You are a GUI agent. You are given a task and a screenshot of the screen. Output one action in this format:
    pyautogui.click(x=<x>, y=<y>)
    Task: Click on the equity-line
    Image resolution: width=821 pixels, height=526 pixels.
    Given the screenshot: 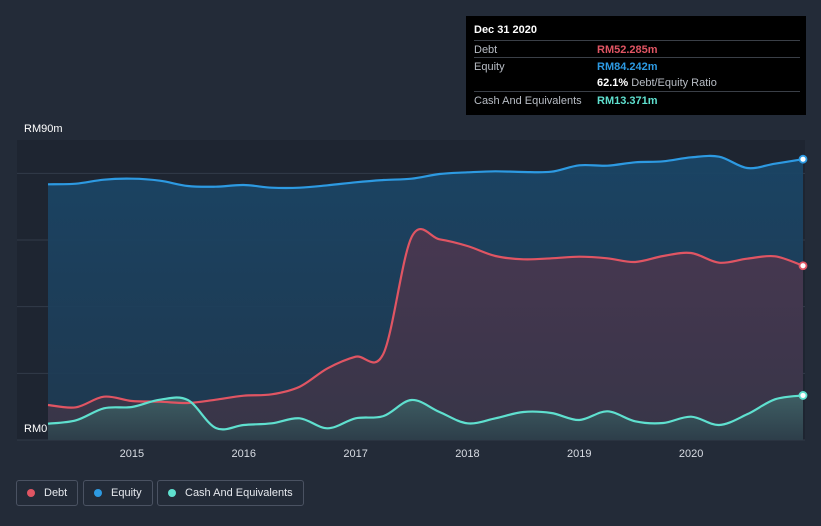 What is the action you would take?
    pyautogui.click(x=425, y=172)
    